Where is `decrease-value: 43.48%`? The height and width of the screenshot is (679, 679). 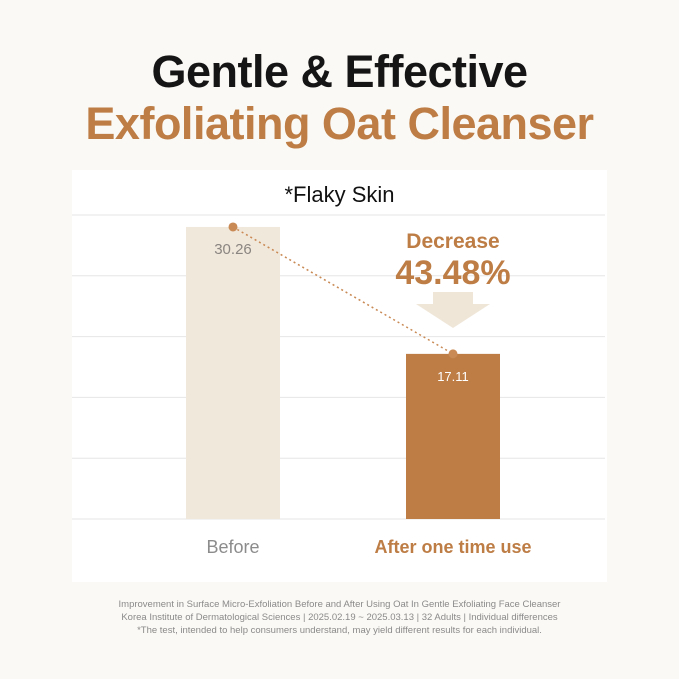 decrease-value: 43.48% is located at coordinates (452, 273).